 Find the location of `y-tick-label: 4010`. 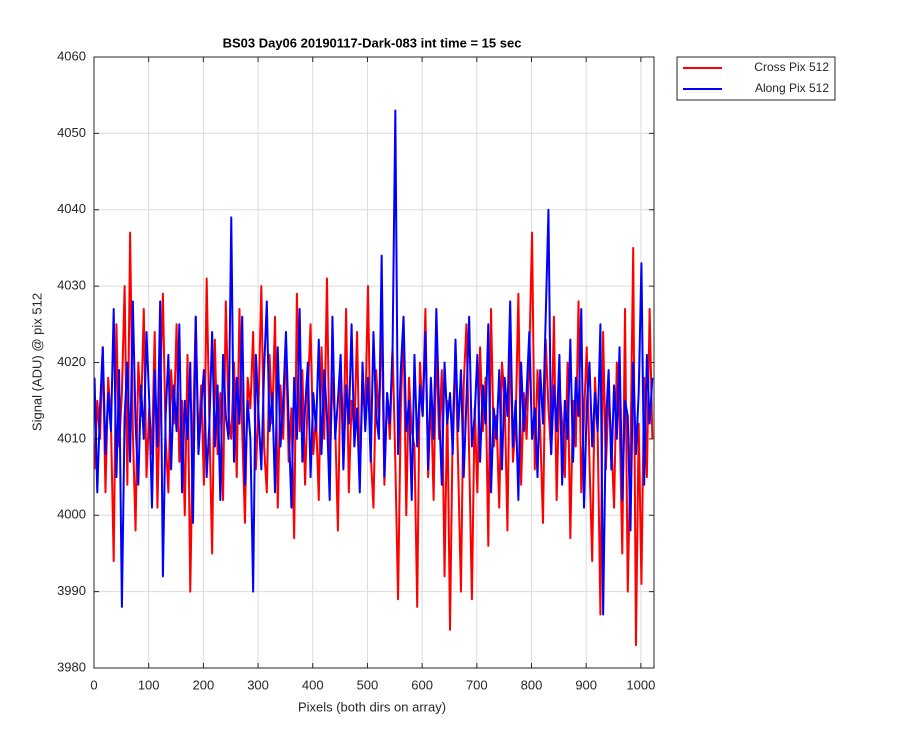

y-tick-label: 4010 is located at coordinates (71, 437).